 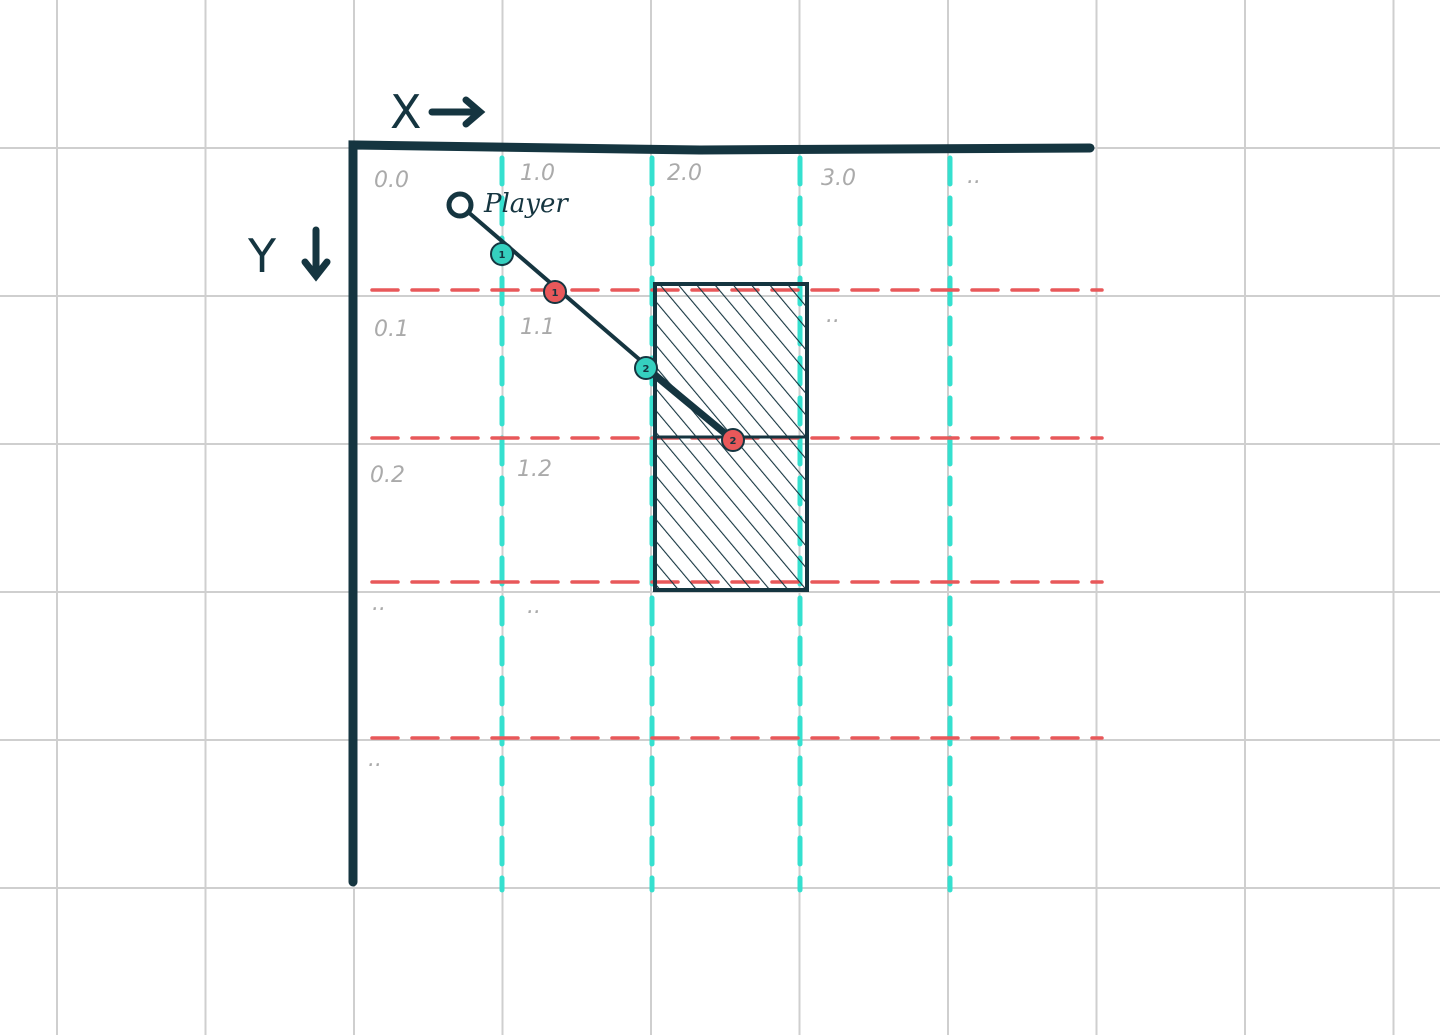 I want to click on cell-label: 1.1, so click(x=537, y=327).